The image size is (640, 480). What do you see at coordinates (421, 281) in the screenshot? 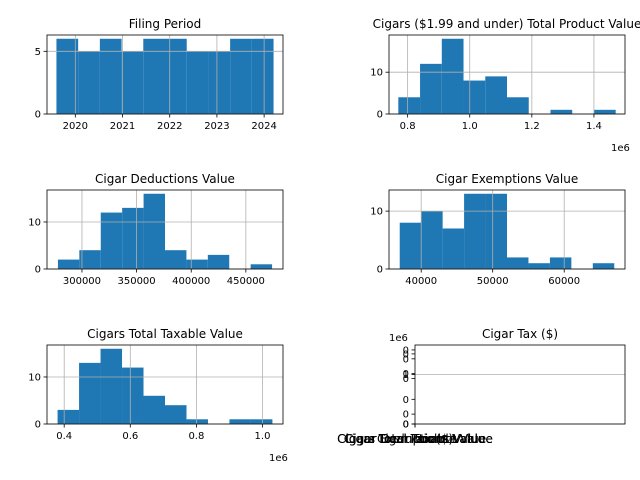
I see `x-tick-label: 40000` at bounding box center [421, 281].